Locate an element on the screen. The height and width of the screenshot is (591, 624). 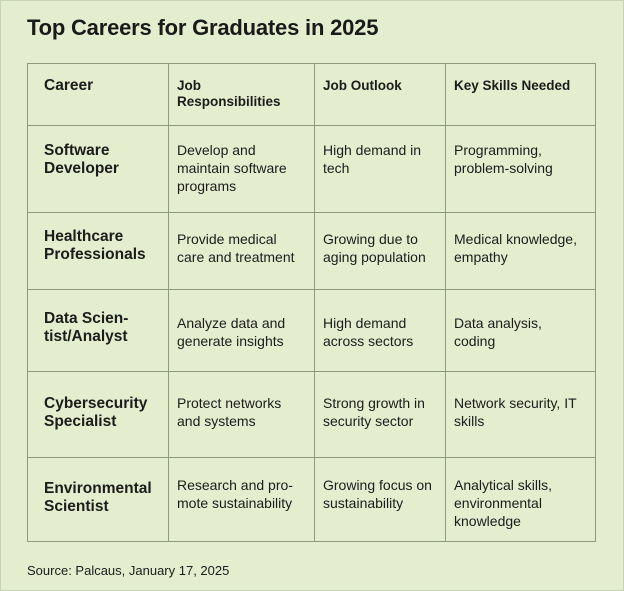
career-cell: Healthcare Professionals is located at coordinates (98, 251).